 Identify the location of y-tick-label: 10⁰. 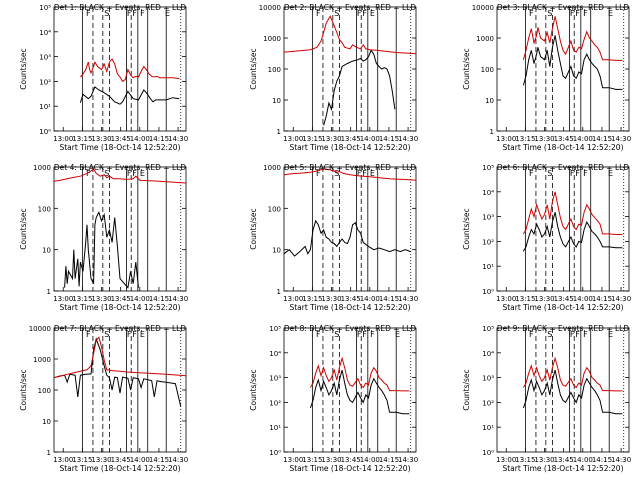
(488, 453).